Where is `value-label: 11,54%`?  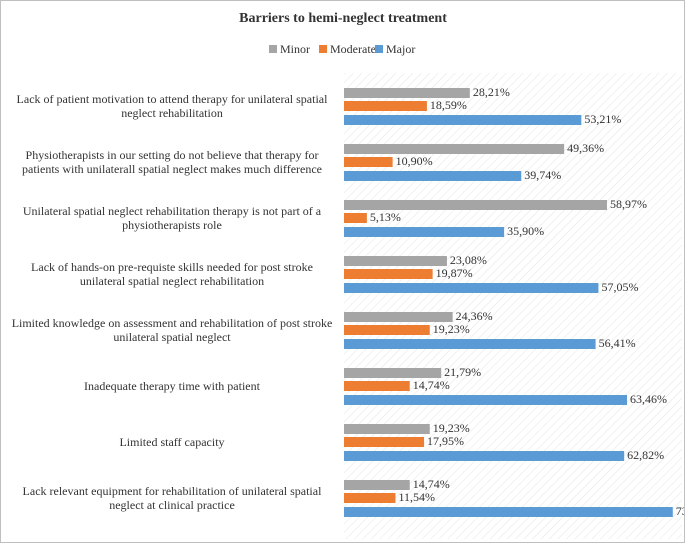 value-label: 11,54% is located at coordinates (416, 497).